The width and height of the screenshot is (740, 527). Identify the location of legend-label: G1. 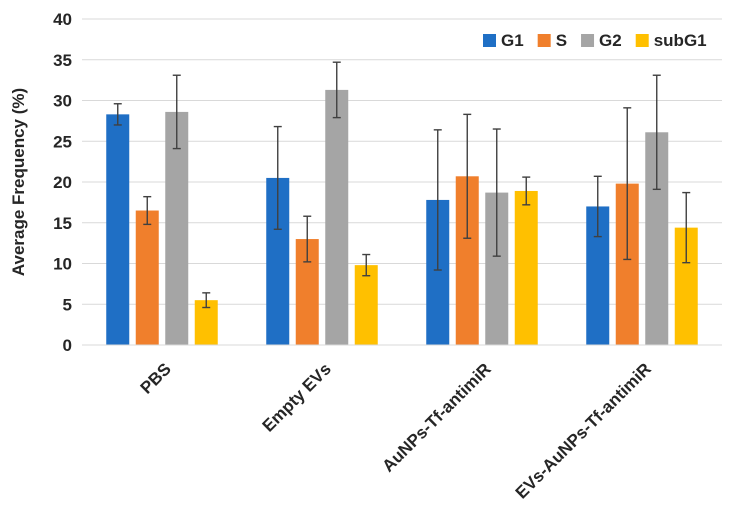
(512, 40).